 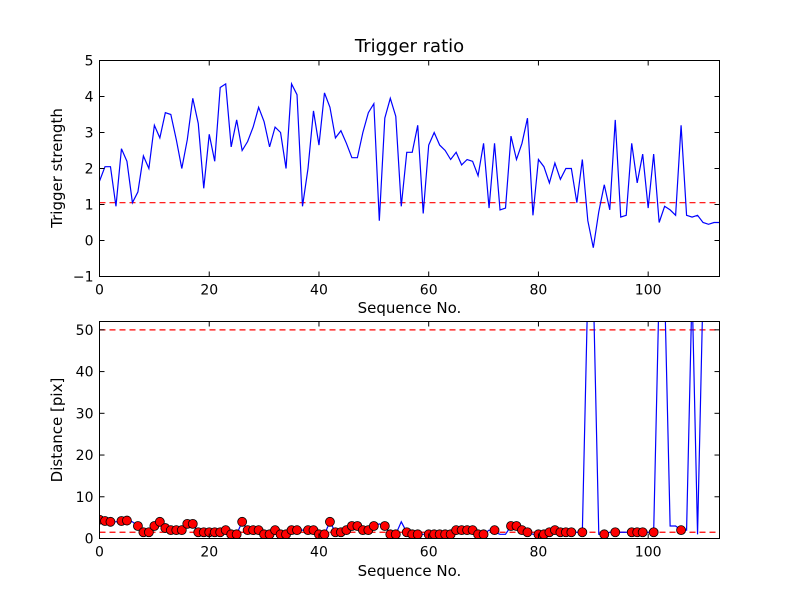 I want to click on distance-x-axis-label: Sequence No., so click(x=410, y=571).